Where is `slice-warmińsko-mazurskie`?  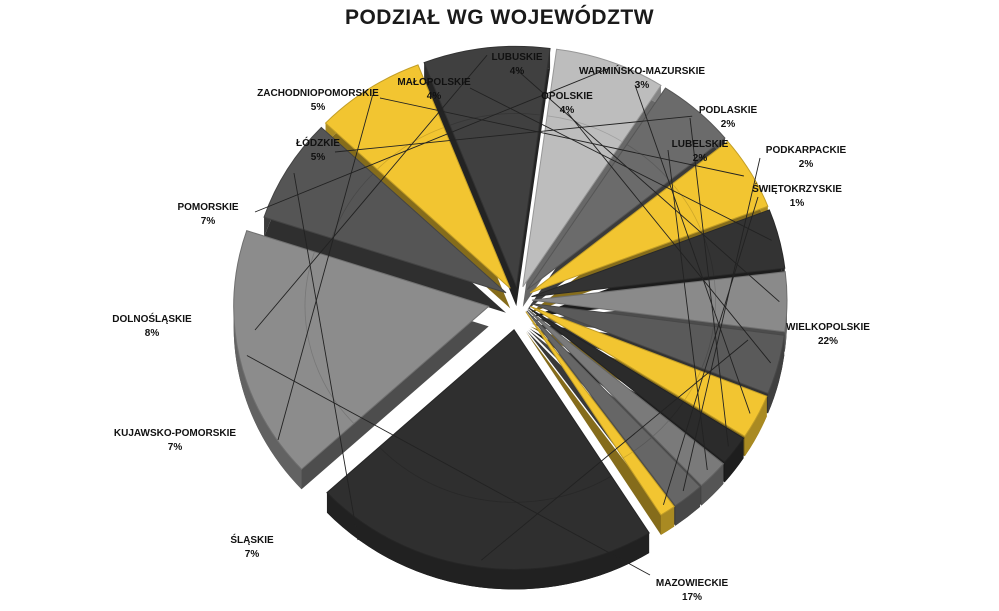 slice-warmińsko-mazurskie is located at coordinates (649, 371).